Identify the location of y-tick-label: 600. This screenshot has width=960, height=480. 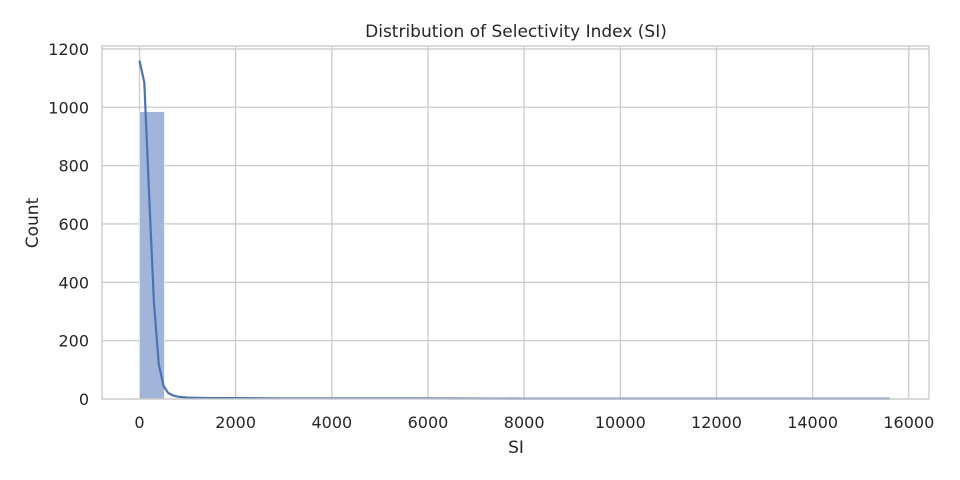
(73, 224).